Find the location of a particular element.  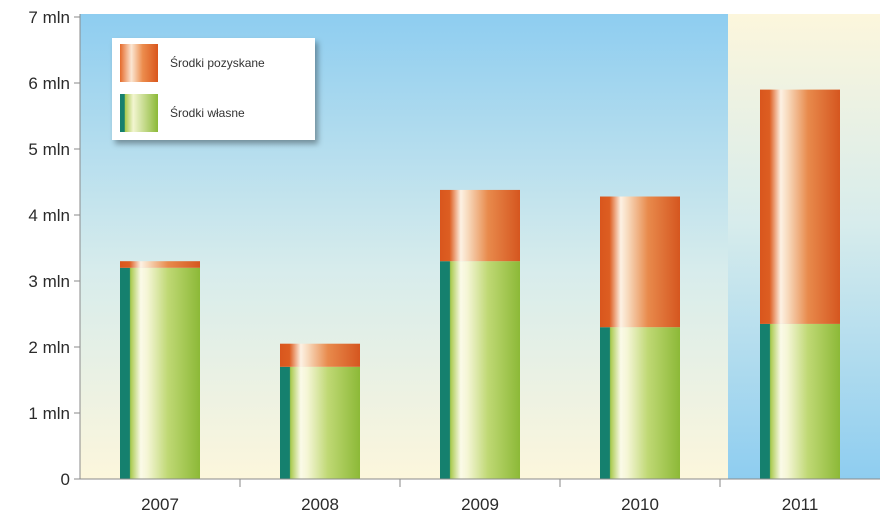

bar-own-funds-2008 is located at coordinates (320, 422).